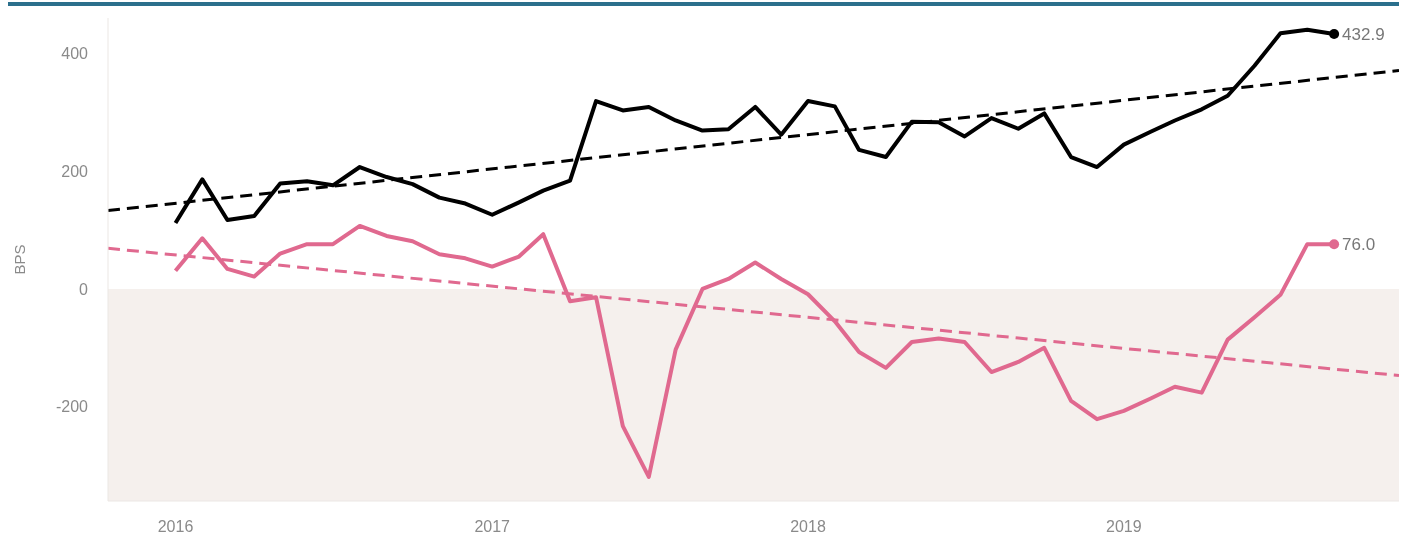 The image size is (1407, 551). What do you see at coordinates (1359, 245) in the screenshot?
I see `data-label: 76.0` at bounding box center [1359, 245].